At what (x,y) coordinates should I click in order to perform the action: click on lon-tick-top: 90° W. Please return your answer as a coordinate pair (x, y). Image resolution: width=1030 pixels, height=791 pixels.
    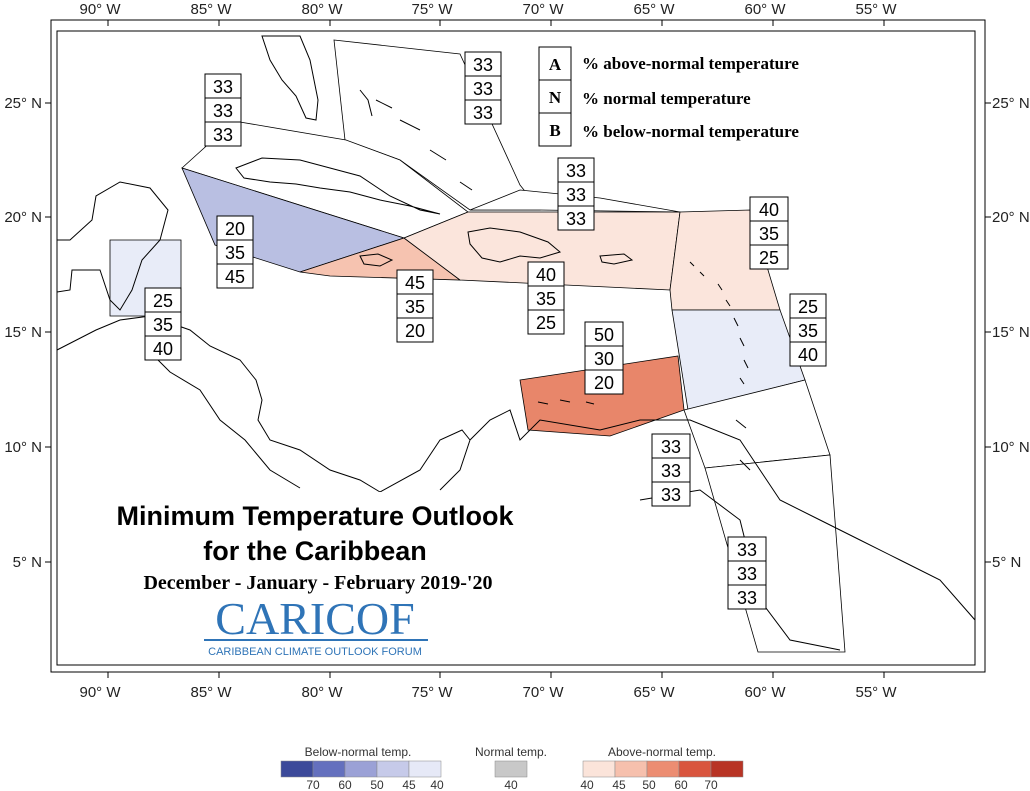
    Looking at the image, I should click on (100, 9).